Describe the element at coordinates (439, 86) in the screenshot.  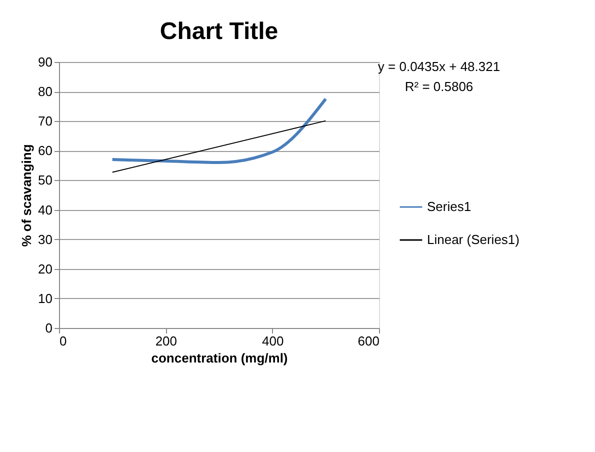
I see `text: R² = 0.5806` at that location.